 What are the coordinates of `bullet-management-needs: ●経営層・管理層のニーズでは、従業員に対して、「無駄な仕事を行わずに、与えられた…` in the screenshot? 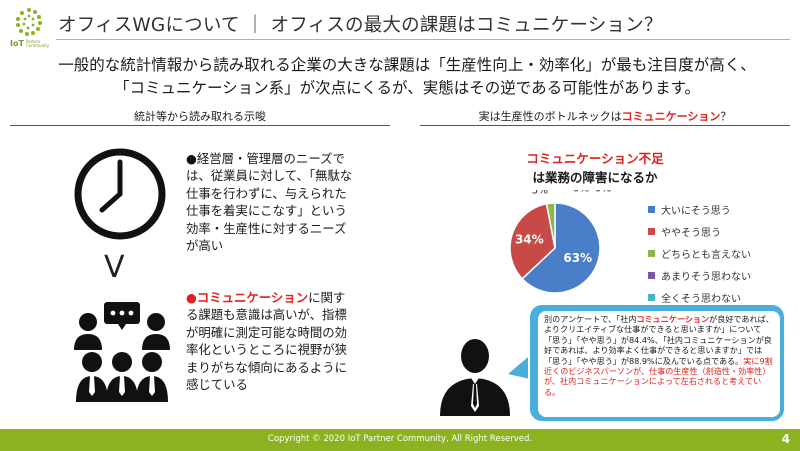 It's located at (270, 202).